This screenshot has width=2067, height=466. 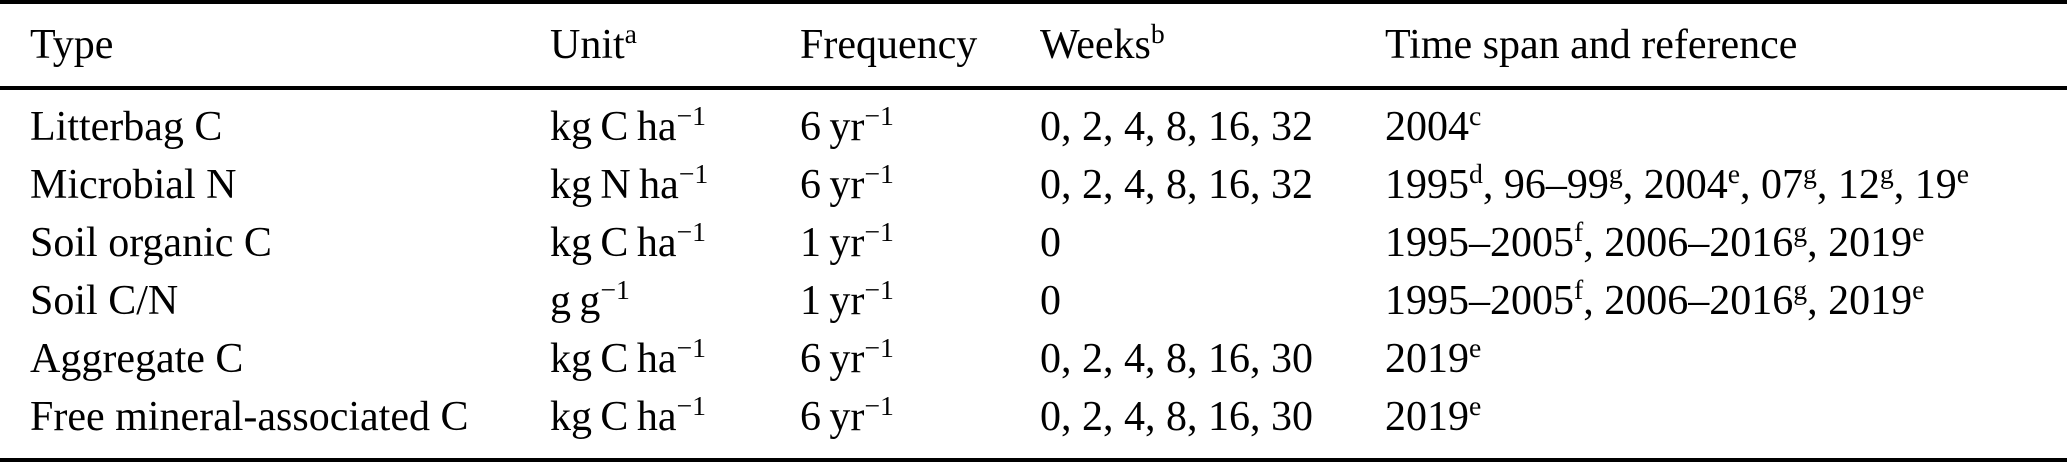 I want to click on header-cell-frequency: Frequency, so click(x=889, y=45).